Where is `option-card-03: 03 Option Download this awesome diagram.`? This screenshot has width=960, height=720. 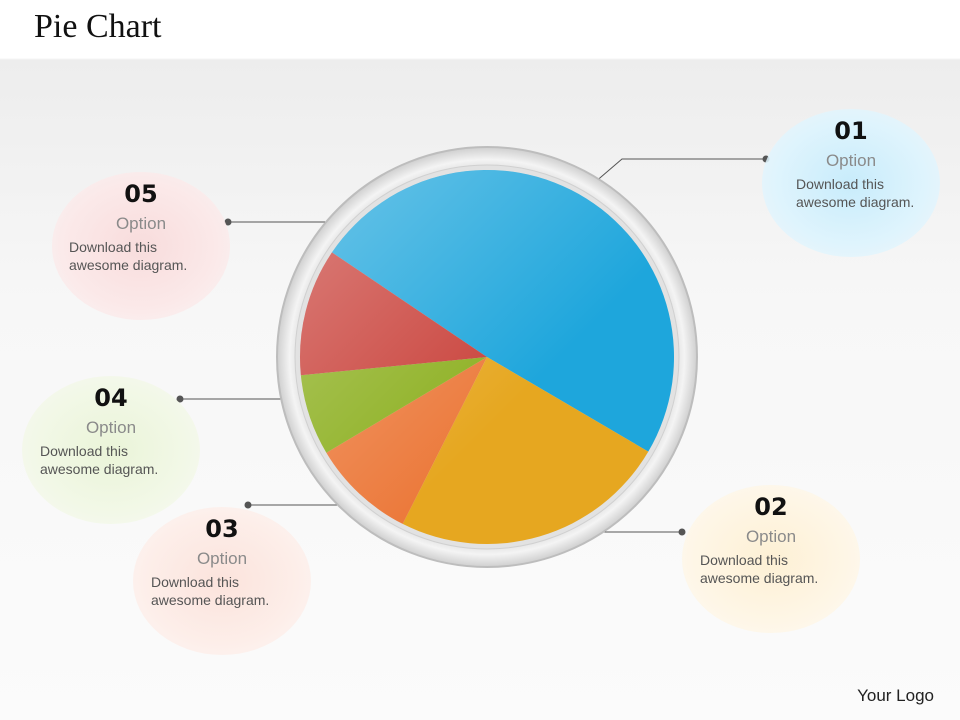 option-card-03: 03 Option Download this awesome diagram. is located at coordinates (222, 581).